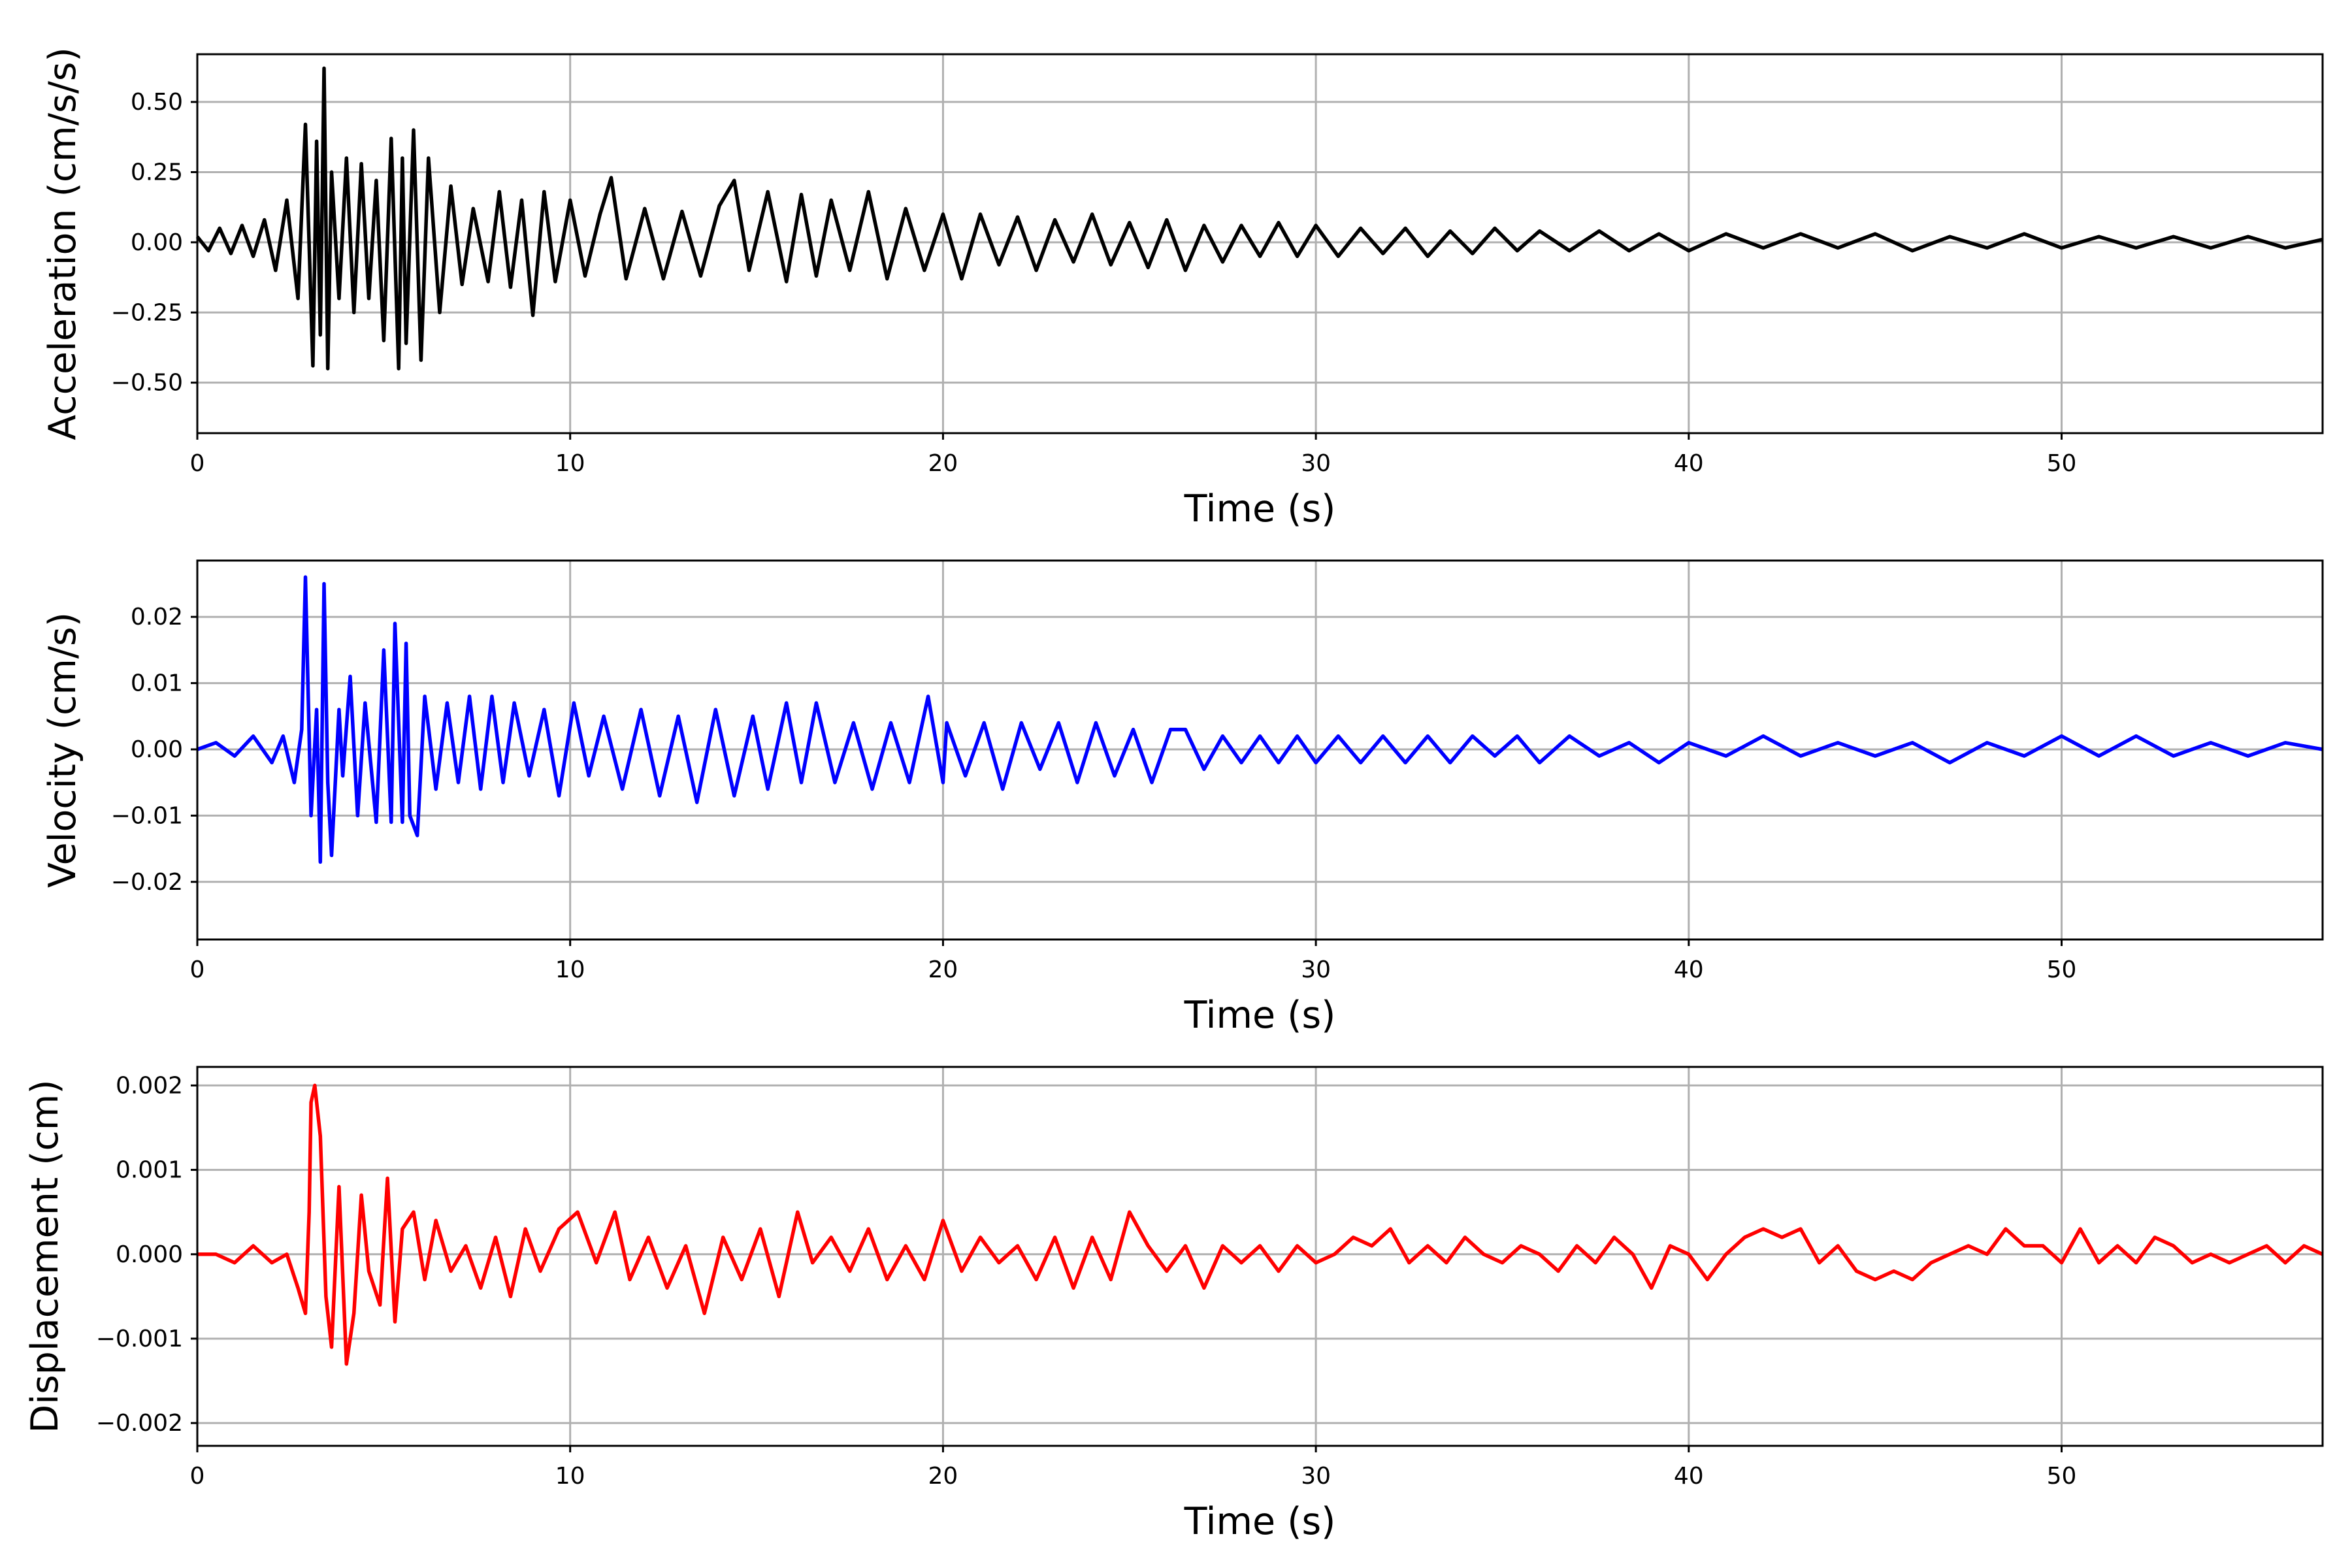 Image resolution: width=2352 pixels, height=1568 pixels. I want to click on y-tick-label: −0.002, so click(139, 1423).